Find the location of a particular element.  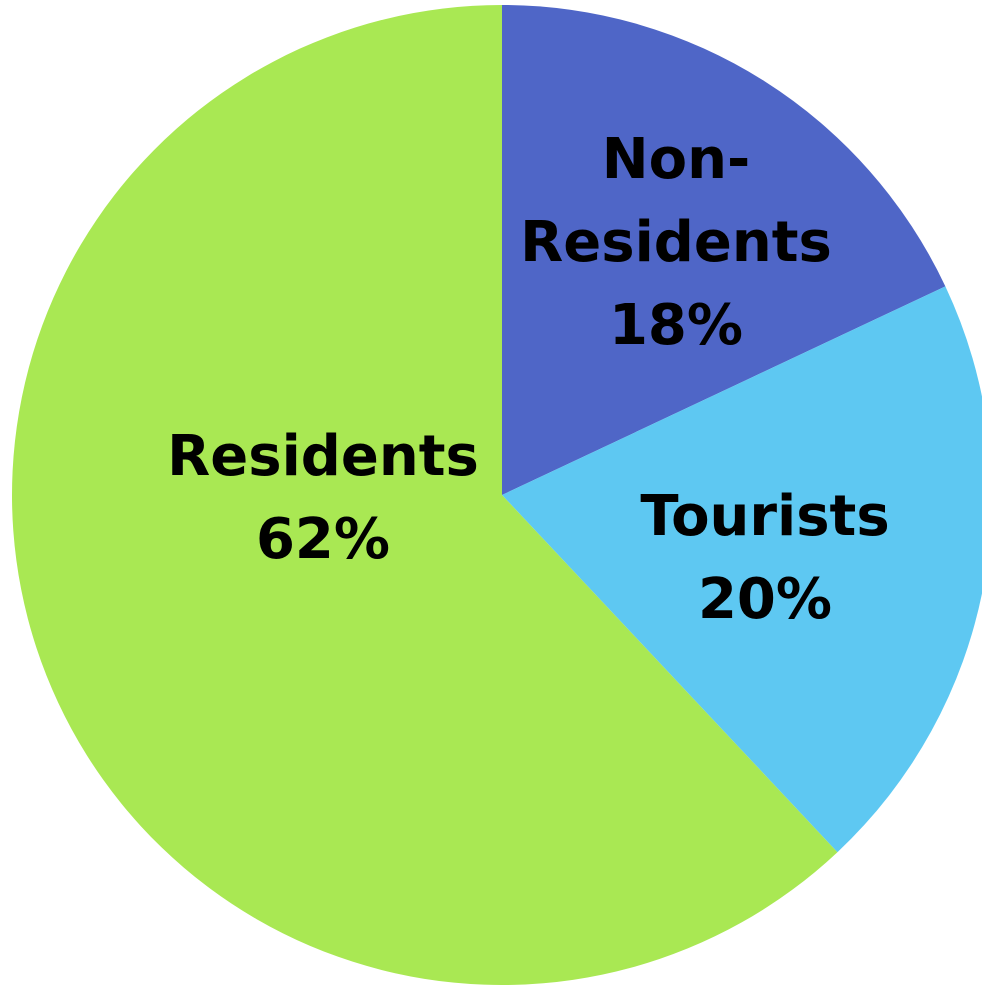

data-label-residents-percent: 62% is located at coordinates (323, 539).